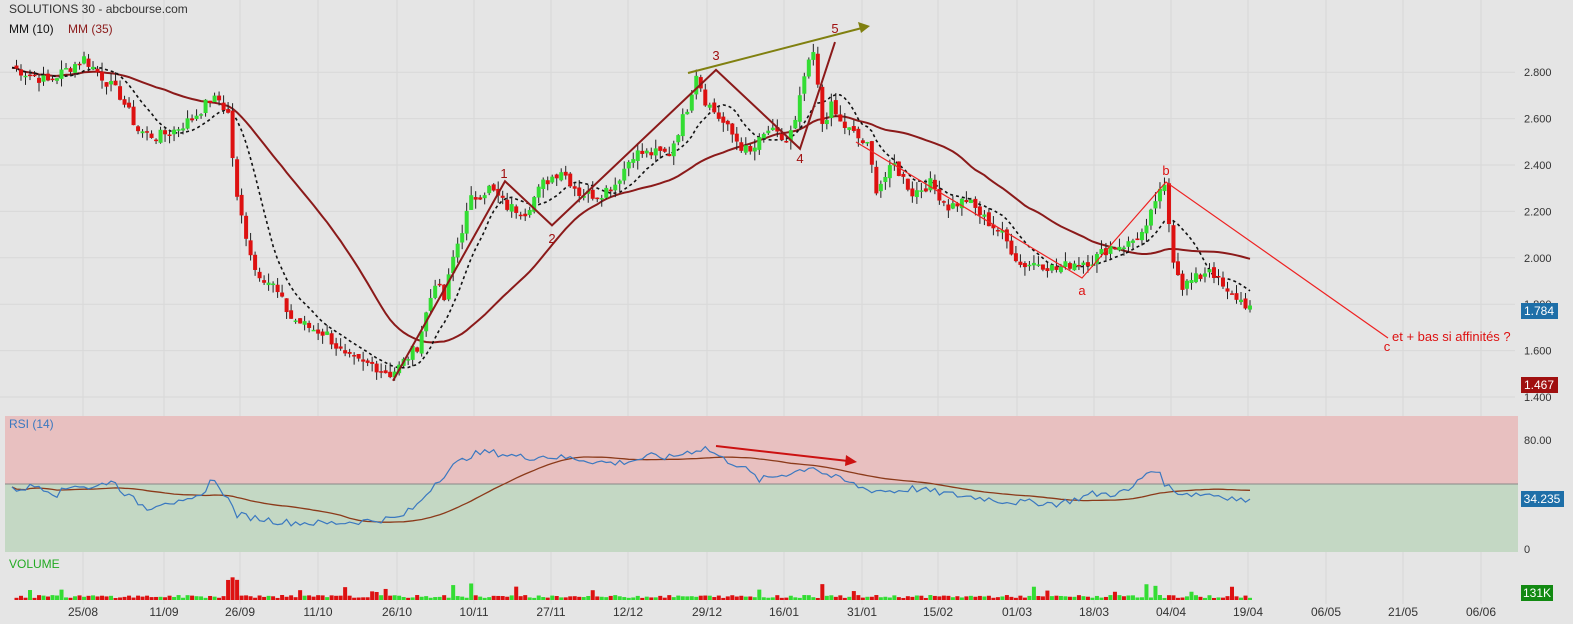 This screenshot has width=1573, height=624. Describe the element at coordinates (551, 238) in the screenshot. I see `wave-label-2: 2` at that location.